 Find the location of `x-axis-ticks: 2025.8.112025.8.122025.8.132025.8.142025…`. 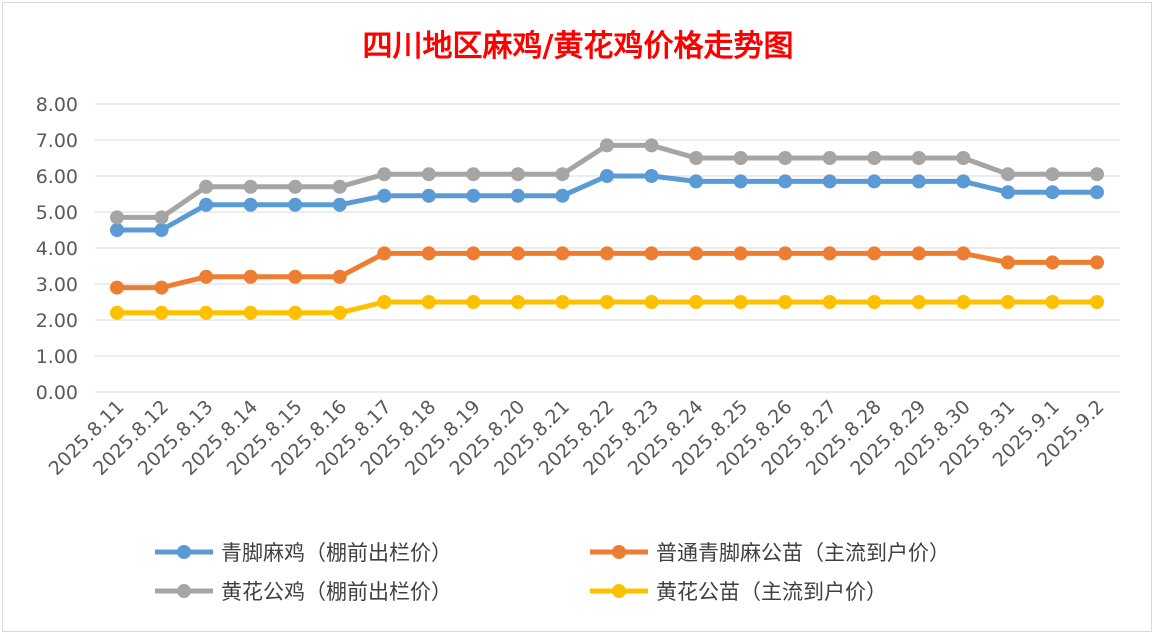

x-axis-ticks: 2025.8.112025.8.122025.8.132025.8.142025… is located at coordinates (577, 438).